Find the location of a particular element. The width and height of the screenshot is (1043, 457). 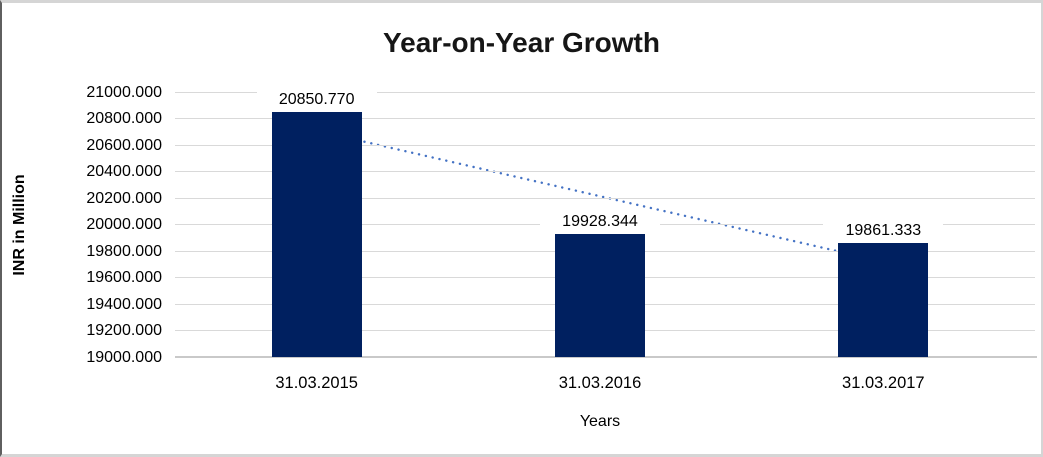

category-label: 31.03.2016 is located at coordinates (600, 383).